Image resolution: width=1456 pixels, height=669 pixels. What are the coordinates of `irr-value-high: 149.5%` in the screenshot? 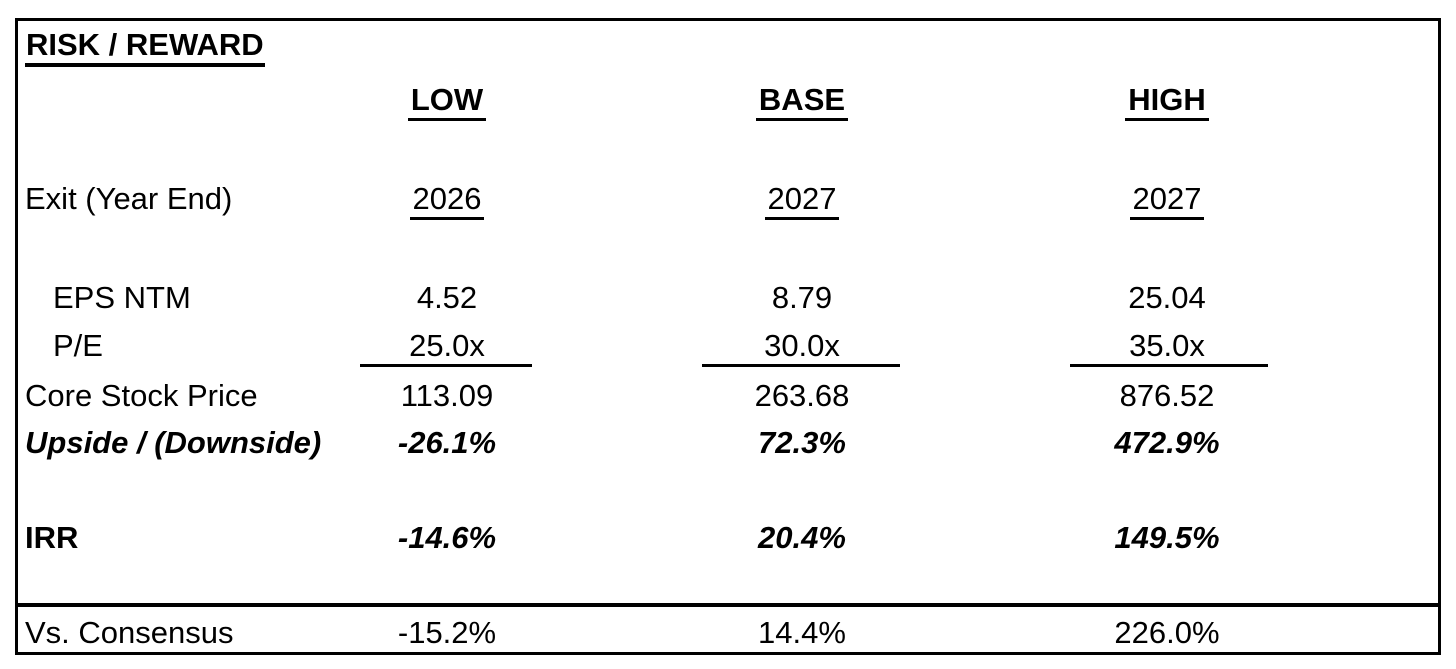 It's located at (1167, 537).